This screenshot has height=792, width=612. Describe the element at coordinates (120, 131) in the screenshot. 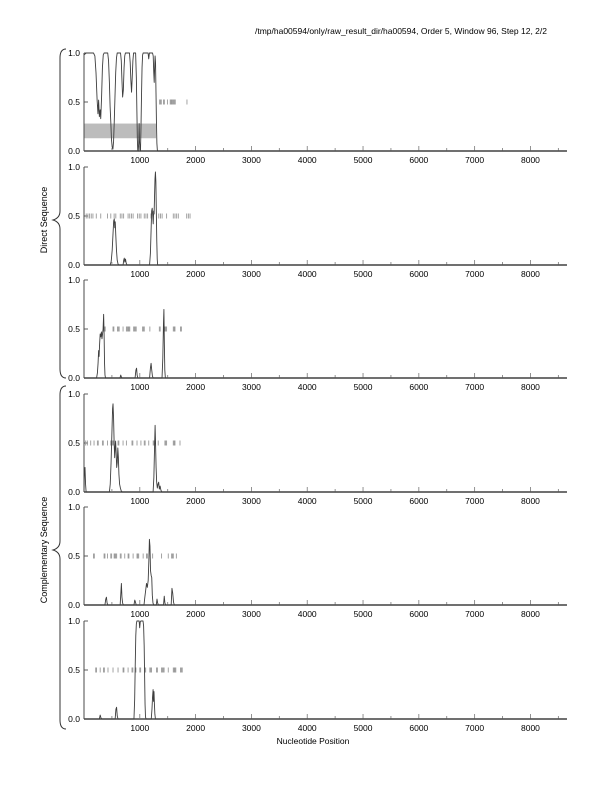

I see `highlight-band` at that location.